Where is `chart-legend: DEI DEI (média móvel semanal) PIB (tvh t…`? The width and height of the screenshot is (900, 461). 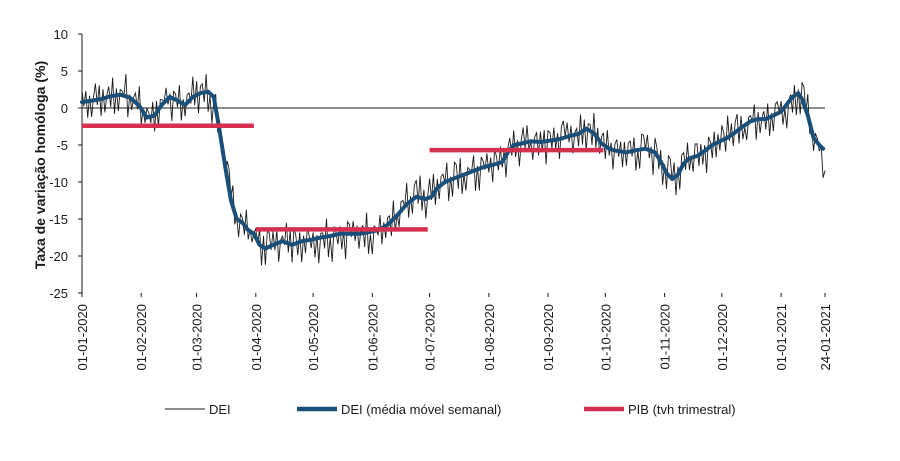
chart-legend: DEI DEI (média móvel semanal) PIB (tvh t… is located at coordinates (450, 409).